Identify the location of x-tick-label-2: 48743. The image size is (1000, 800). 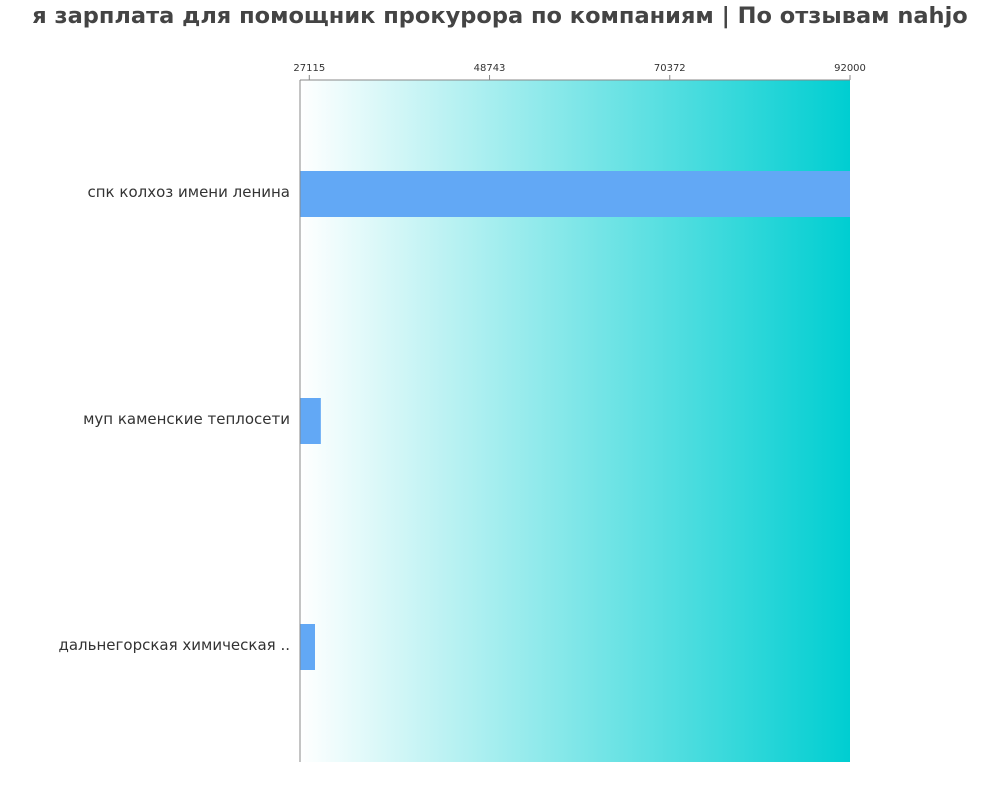
(490, 68).